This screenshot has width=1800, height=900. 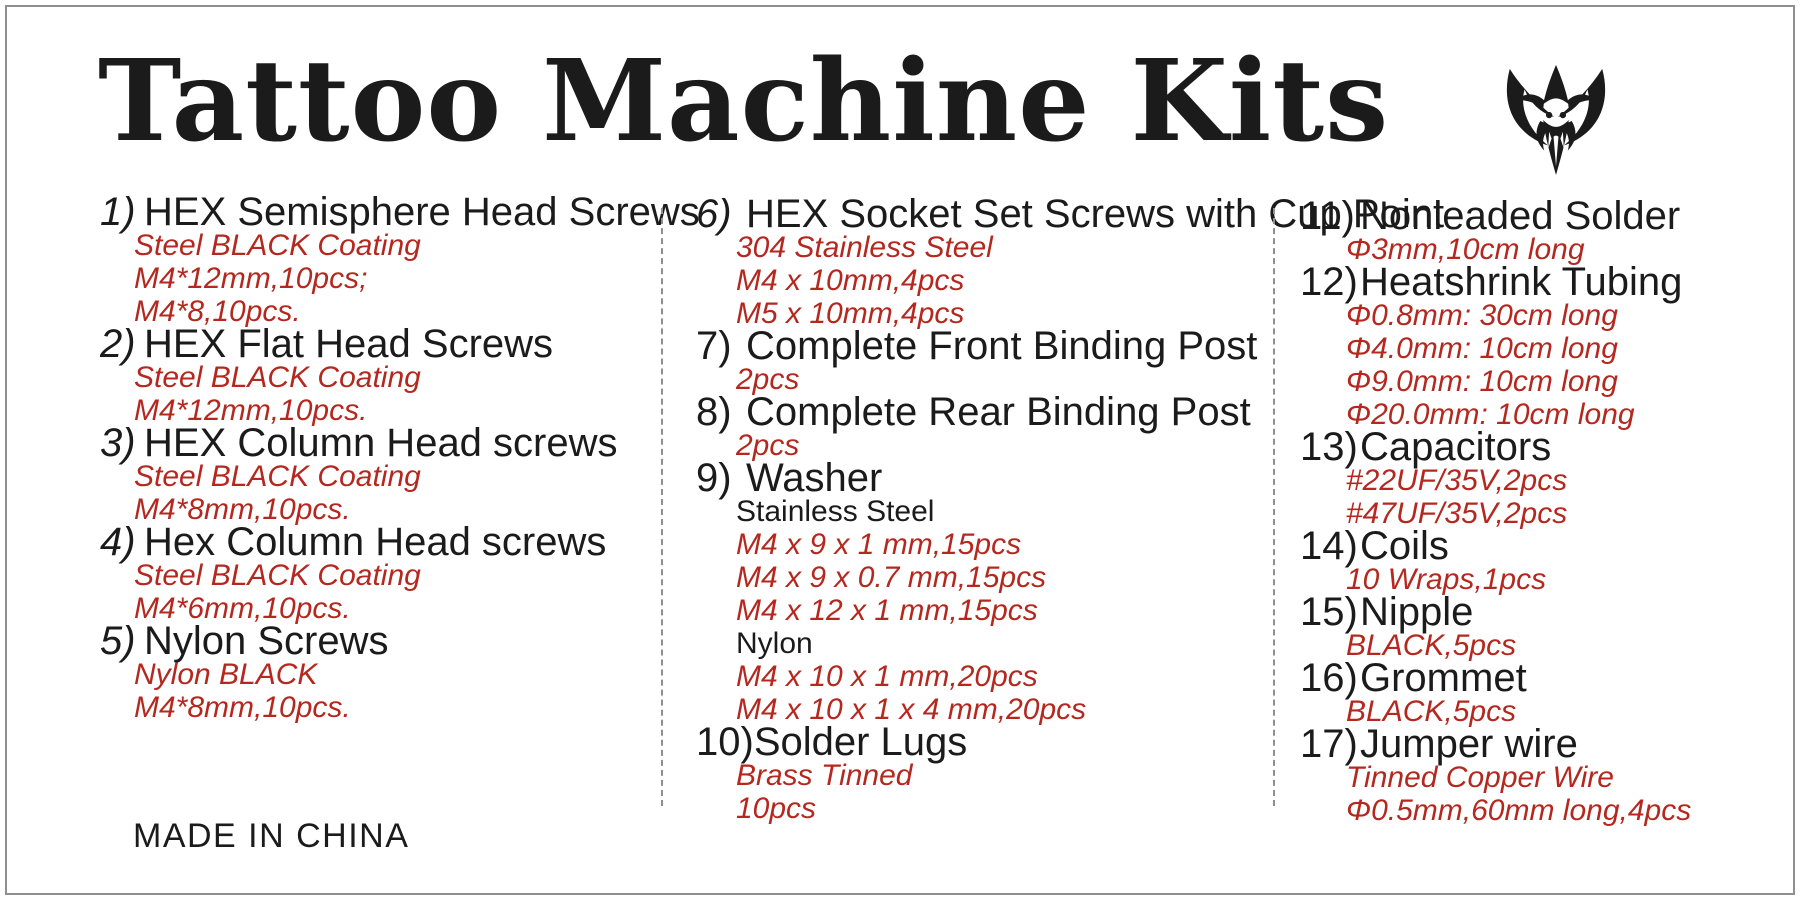 What do you see at coordinates (1456, 447) in the screenshot?
I see `kit-item-title: Capacitors` at bounding box center [1456, 447].